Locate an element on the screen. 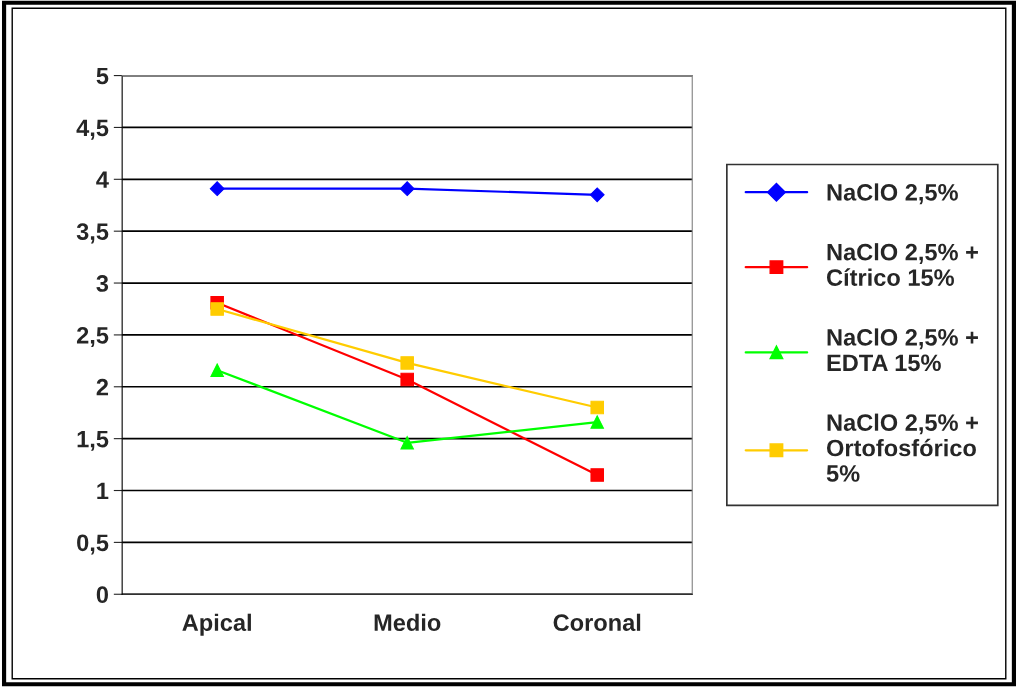 The width and height of the screenshot is (1018, 687). y-tick-label: 3 is located at coordinates (102, 283).